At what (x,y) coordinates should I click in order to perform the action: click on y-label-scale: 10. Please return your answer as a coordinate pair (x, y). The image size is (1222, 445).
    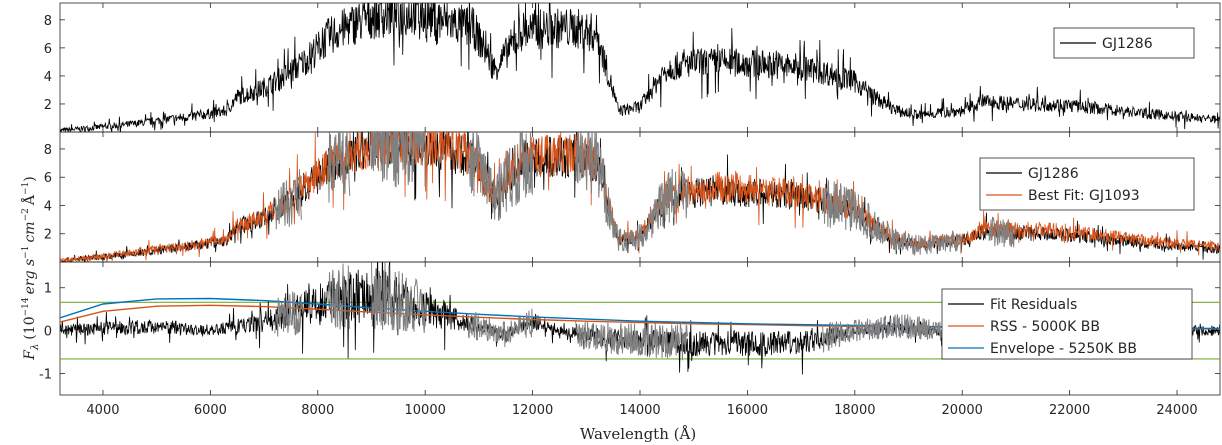
    Looking at the image, I should click on (30, 325).